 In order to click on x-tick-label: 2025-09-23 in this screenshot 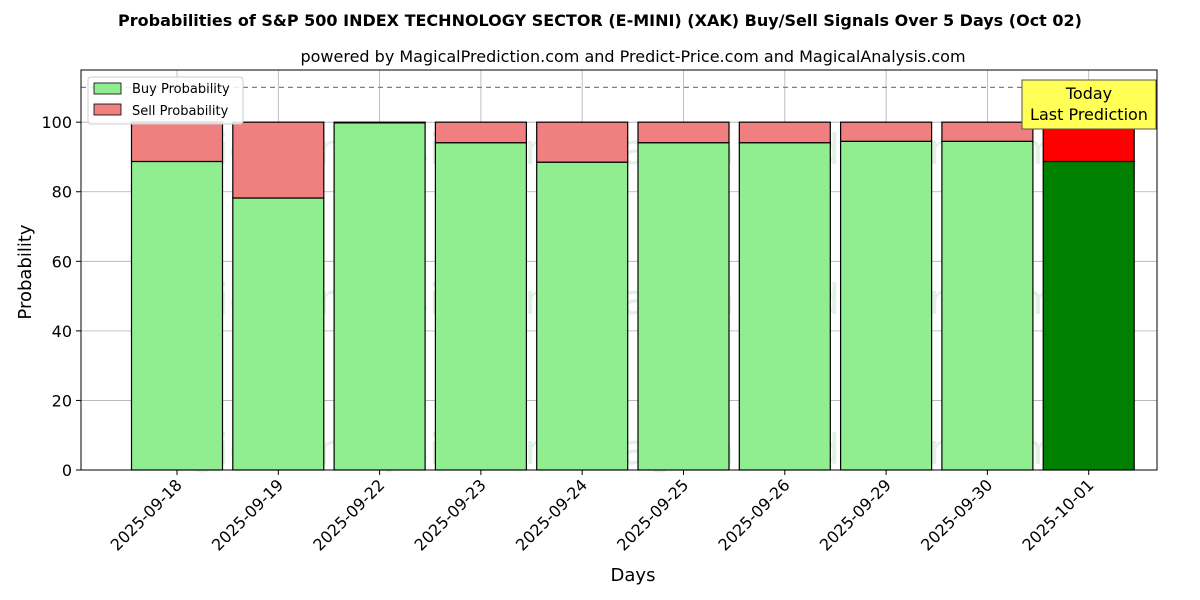, I will do `click(450, 514)`.